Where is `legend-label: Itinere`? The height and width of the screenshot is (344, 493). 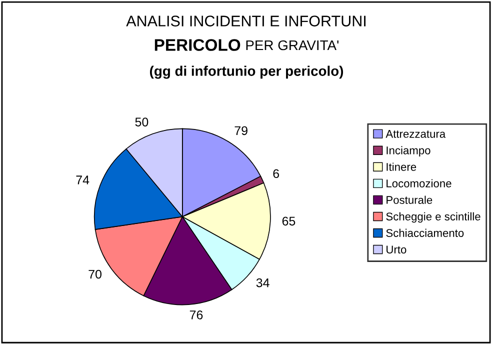
legend-label: Itinere is located at coordinates (401, 166).